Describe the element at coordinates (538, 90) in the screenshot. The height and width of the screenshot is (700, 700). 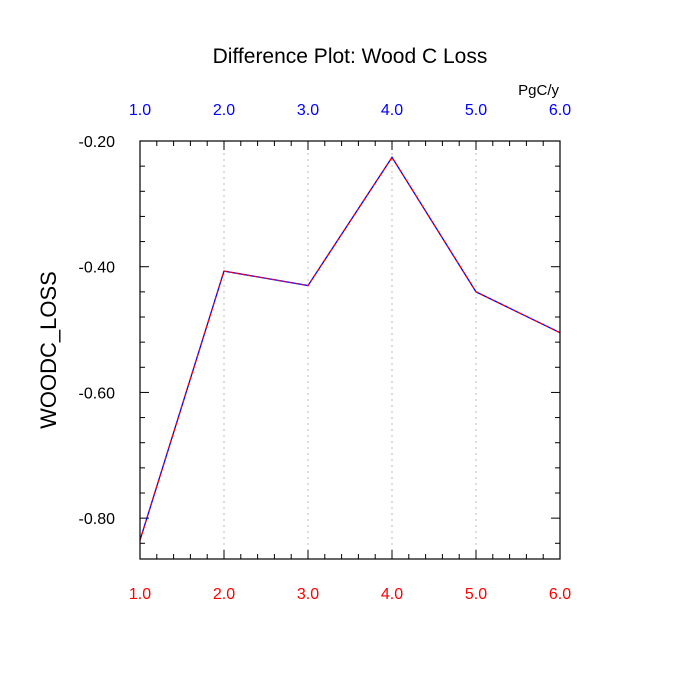
I see `units-label: PgC/y` at that location.